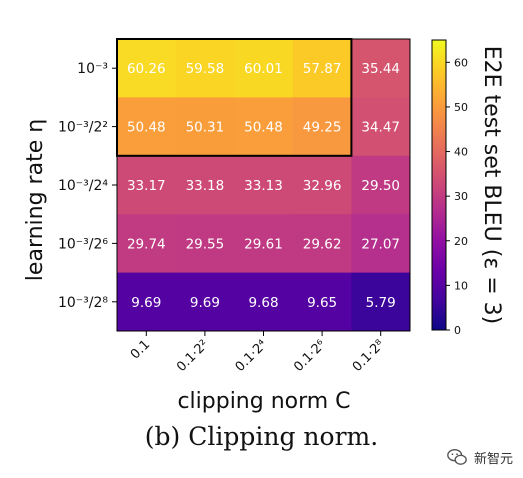 This screenshot has height=478, width=523. I want to click on cell-value-r4-c0: 9.69, so click(146, 303).